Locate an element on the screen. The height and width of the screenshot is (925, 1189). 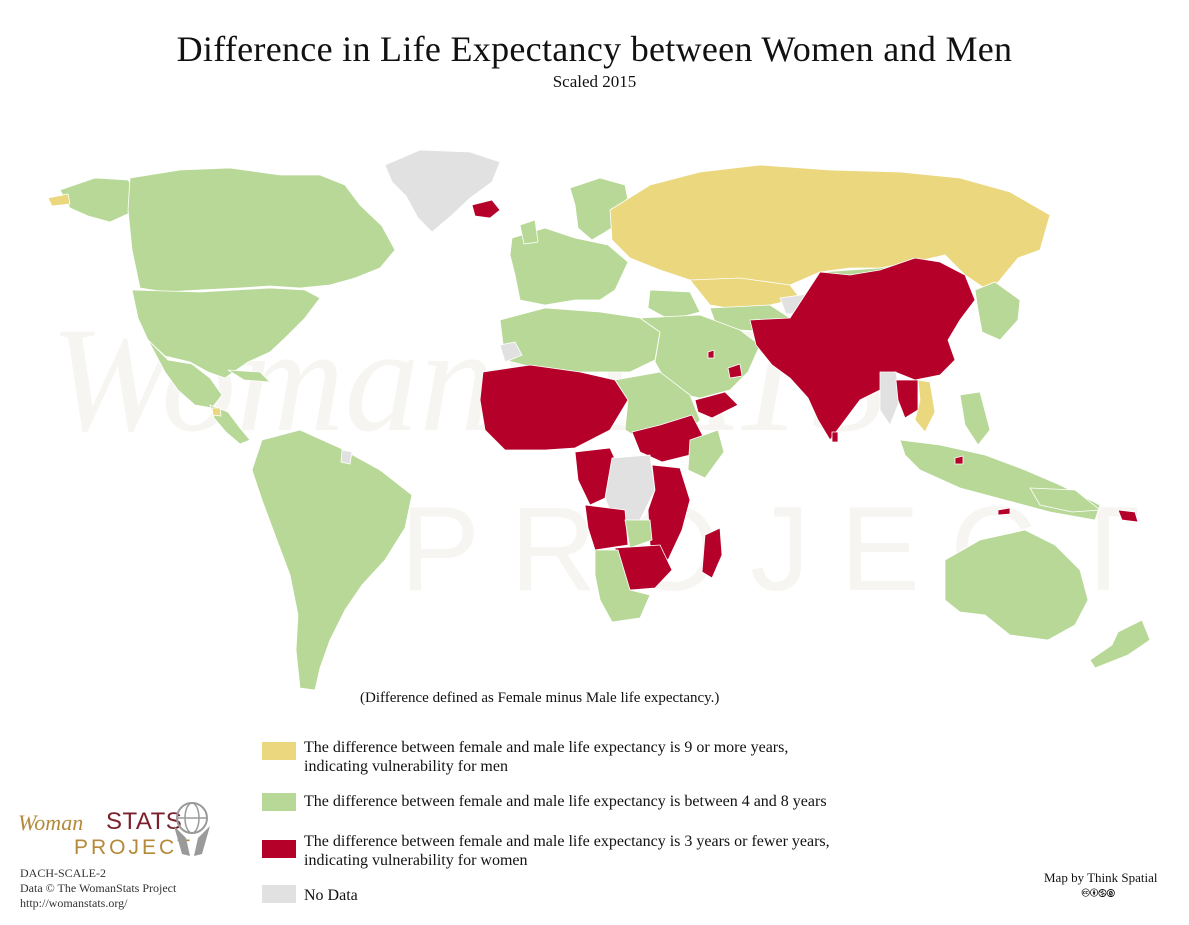
country-alaska is located at coordinates (100, 200).